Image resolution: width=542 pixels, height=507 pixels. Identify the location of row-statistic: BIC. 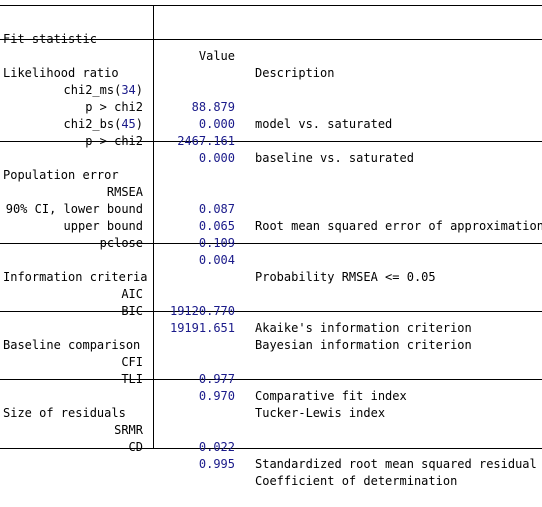
(132, 311).